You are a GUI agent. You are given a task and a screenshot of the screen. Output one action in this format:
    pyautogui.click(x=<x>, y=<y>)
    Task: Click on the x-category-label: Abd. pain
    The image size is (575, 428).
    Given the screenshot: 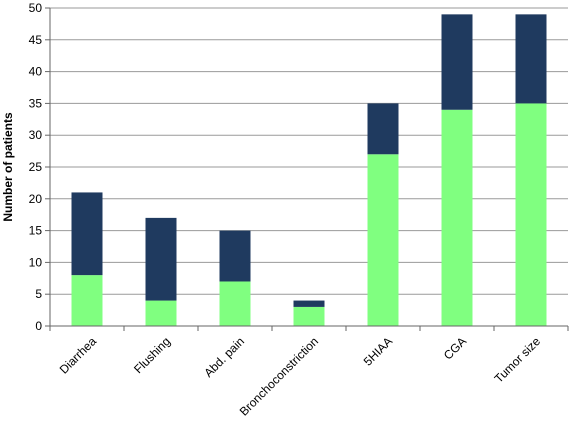 What is the action you would take?
    pyautogui.click(x=224, y=357)
    